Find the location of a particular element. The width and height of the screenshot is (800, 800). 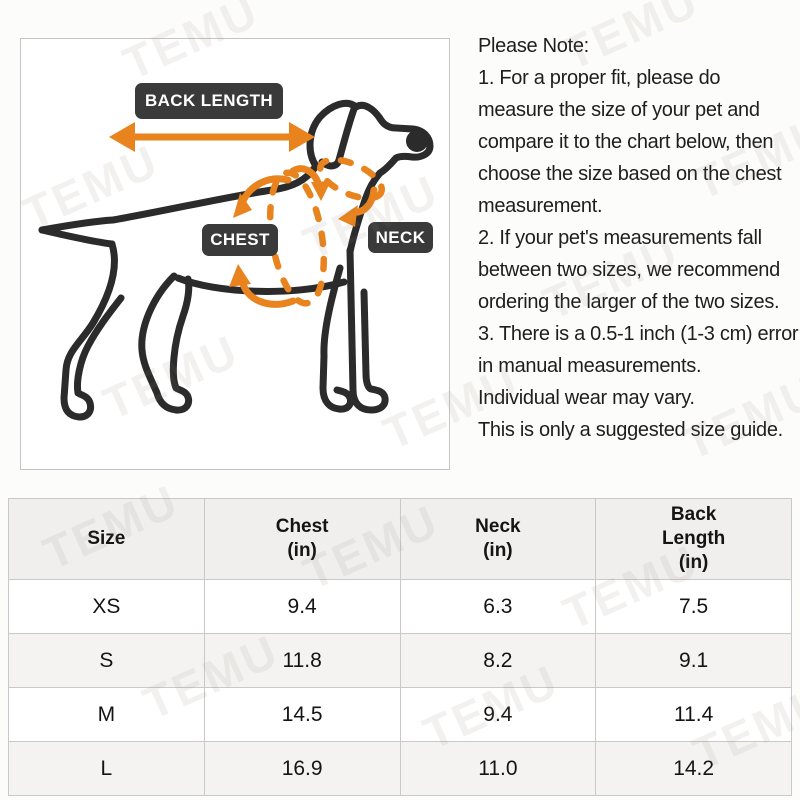

chest-cell: 11.8 is located at coordinates (302, 660).